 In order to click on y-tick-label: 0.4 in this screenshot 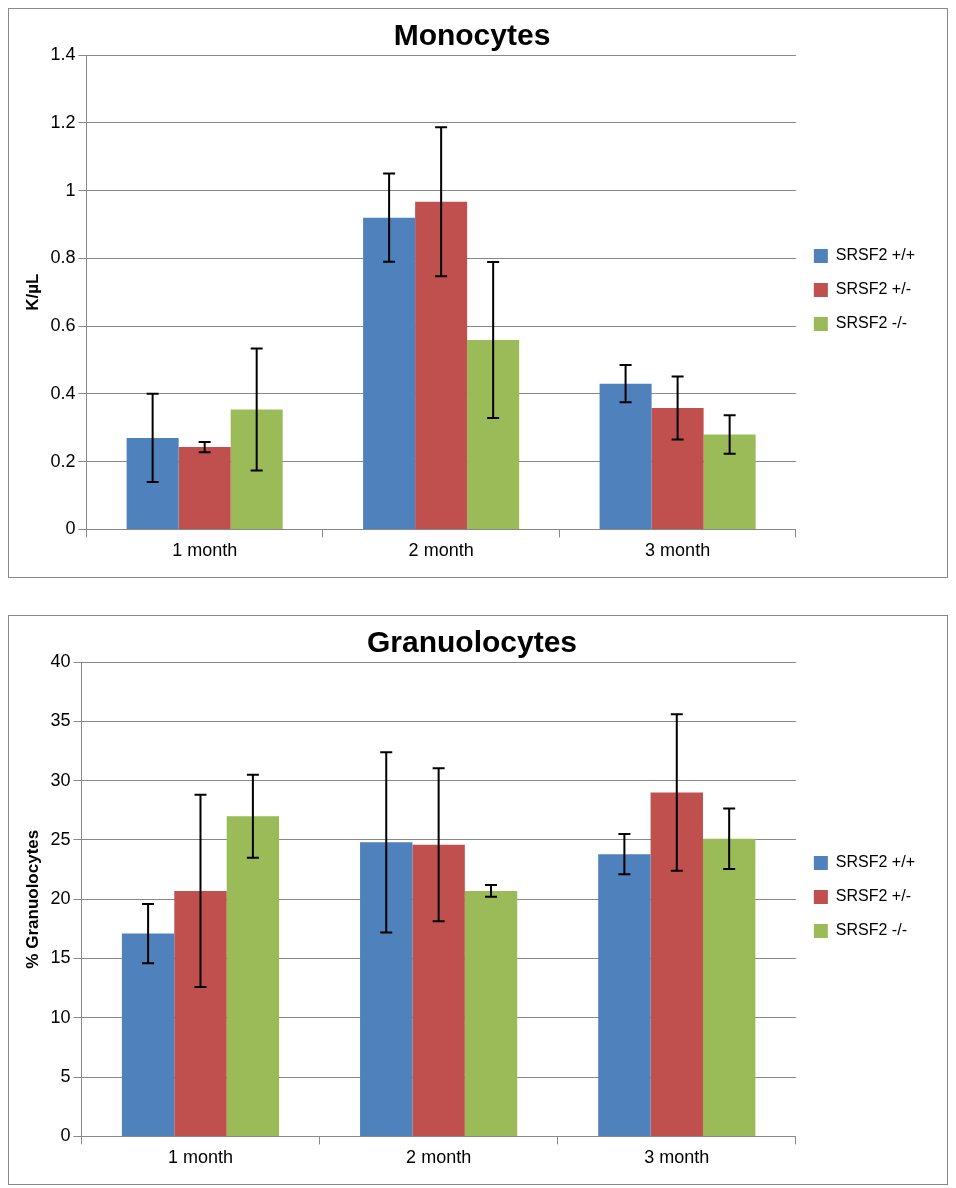, I will do `click(63, 392)`.